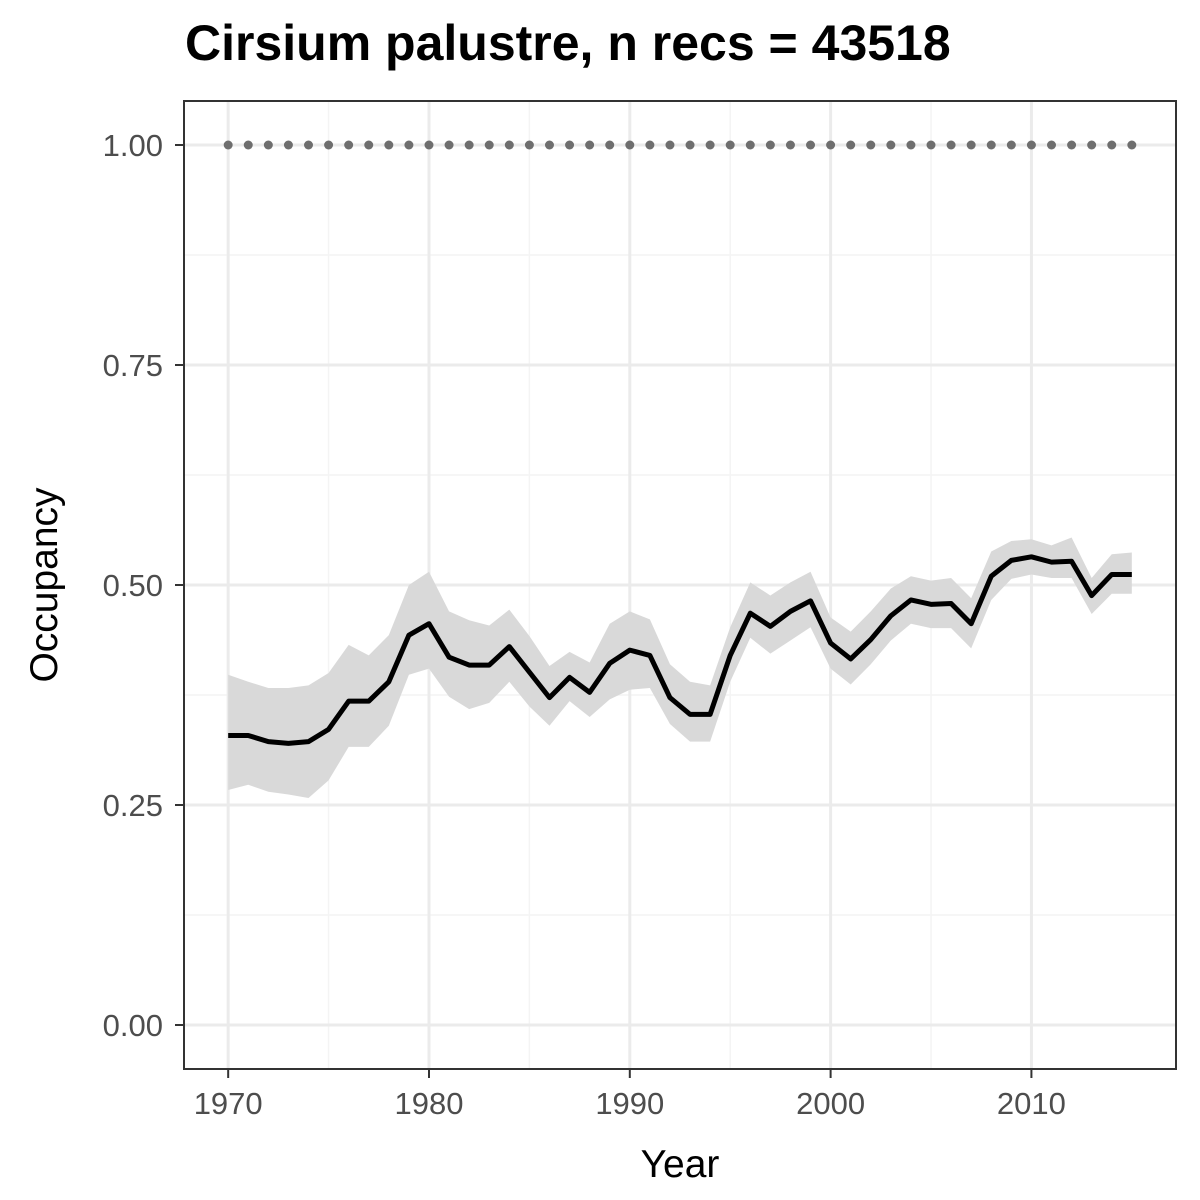 The image size is (1200, 1200). What do you see at coordinates (568, 43) in the screenshot?
I see `chart-title: Cirsium palustre, n recs = 43518` at bounding box center [568, 43].